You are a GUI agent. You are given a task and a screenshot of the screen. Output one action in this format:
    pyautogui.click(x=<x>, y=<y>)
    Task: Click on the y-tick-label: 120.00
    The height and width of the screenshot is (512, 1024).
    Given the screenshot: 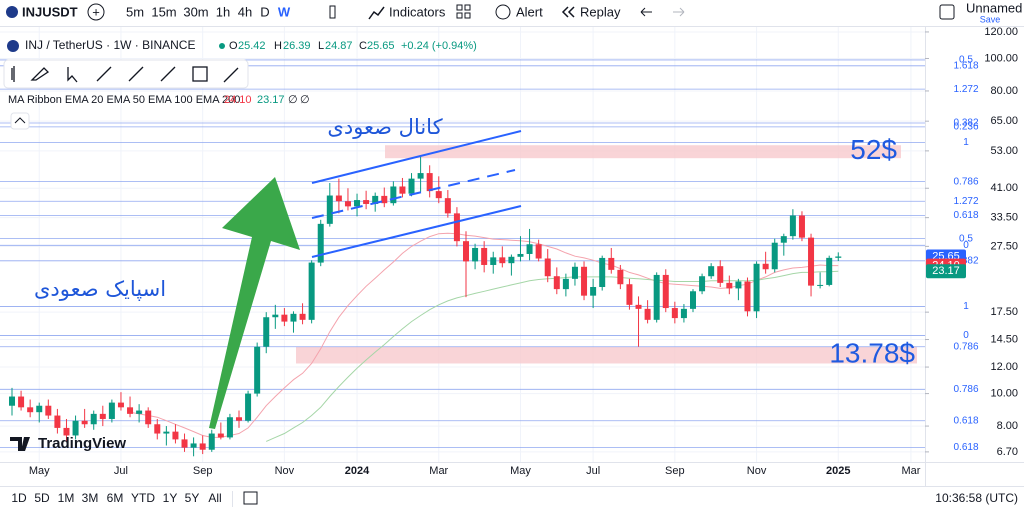 What is the action you would take?
    pyautogui.click(x=1001, y=32)
    